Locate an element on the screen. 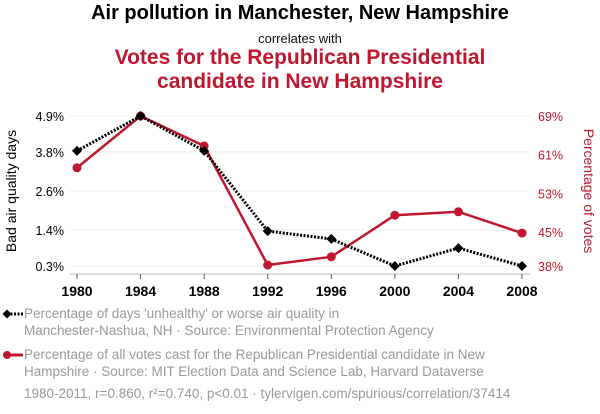  legend-icon-dotted-diamond is located at coordinates (12, 314).